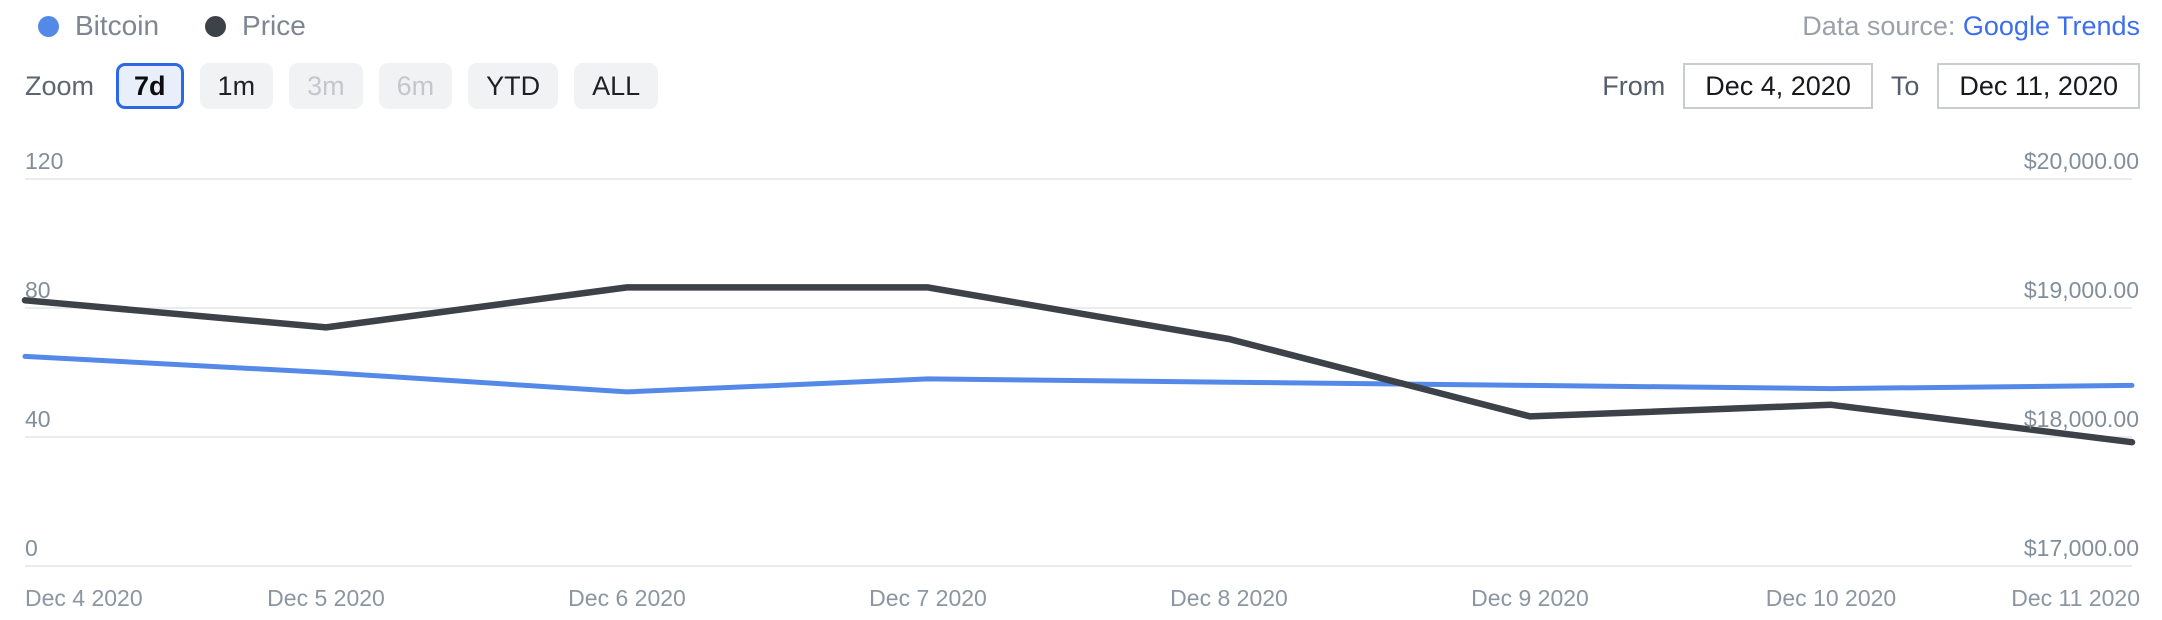 This screenshot has width=2162, height=620. What do you see at coordinates (627, 598) in the screenshot?
I see `x-axis-tick: Dec 6 2020` at bounding box center [627, 598].